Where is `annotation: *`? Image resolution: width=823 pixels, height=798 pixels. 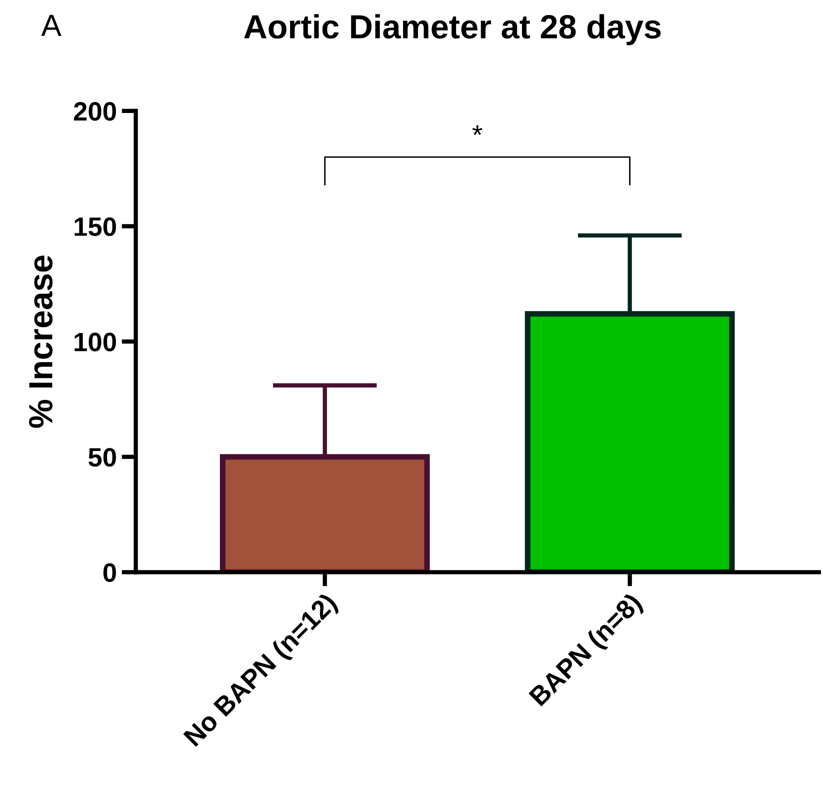
annotation: * is located at coordinates (477, 130).